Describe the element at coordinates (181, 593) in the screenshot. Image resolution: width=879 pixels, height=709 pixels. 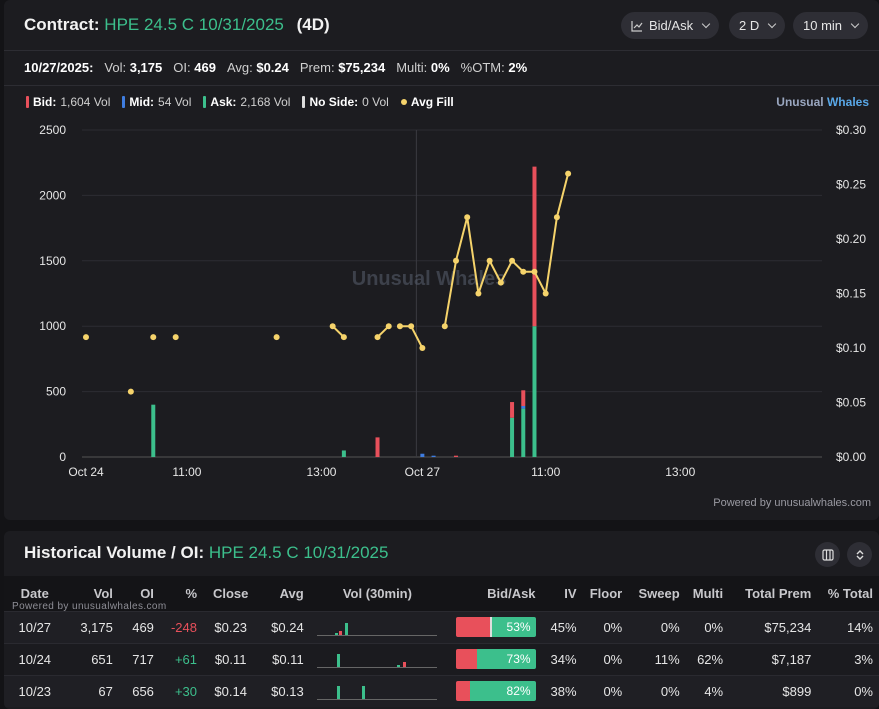
I see `column-header: %` at that location.